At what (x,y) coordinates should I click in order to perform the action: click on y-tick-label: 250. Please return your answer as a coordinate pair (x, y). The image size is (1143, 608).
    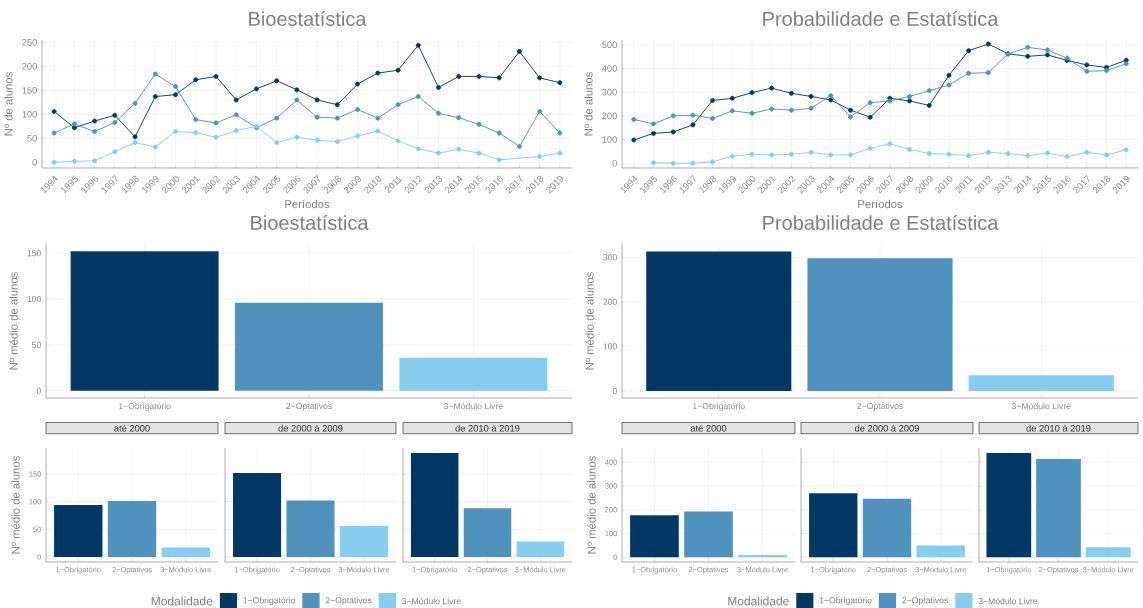
    Looking at the image, I should click on (29, 42).